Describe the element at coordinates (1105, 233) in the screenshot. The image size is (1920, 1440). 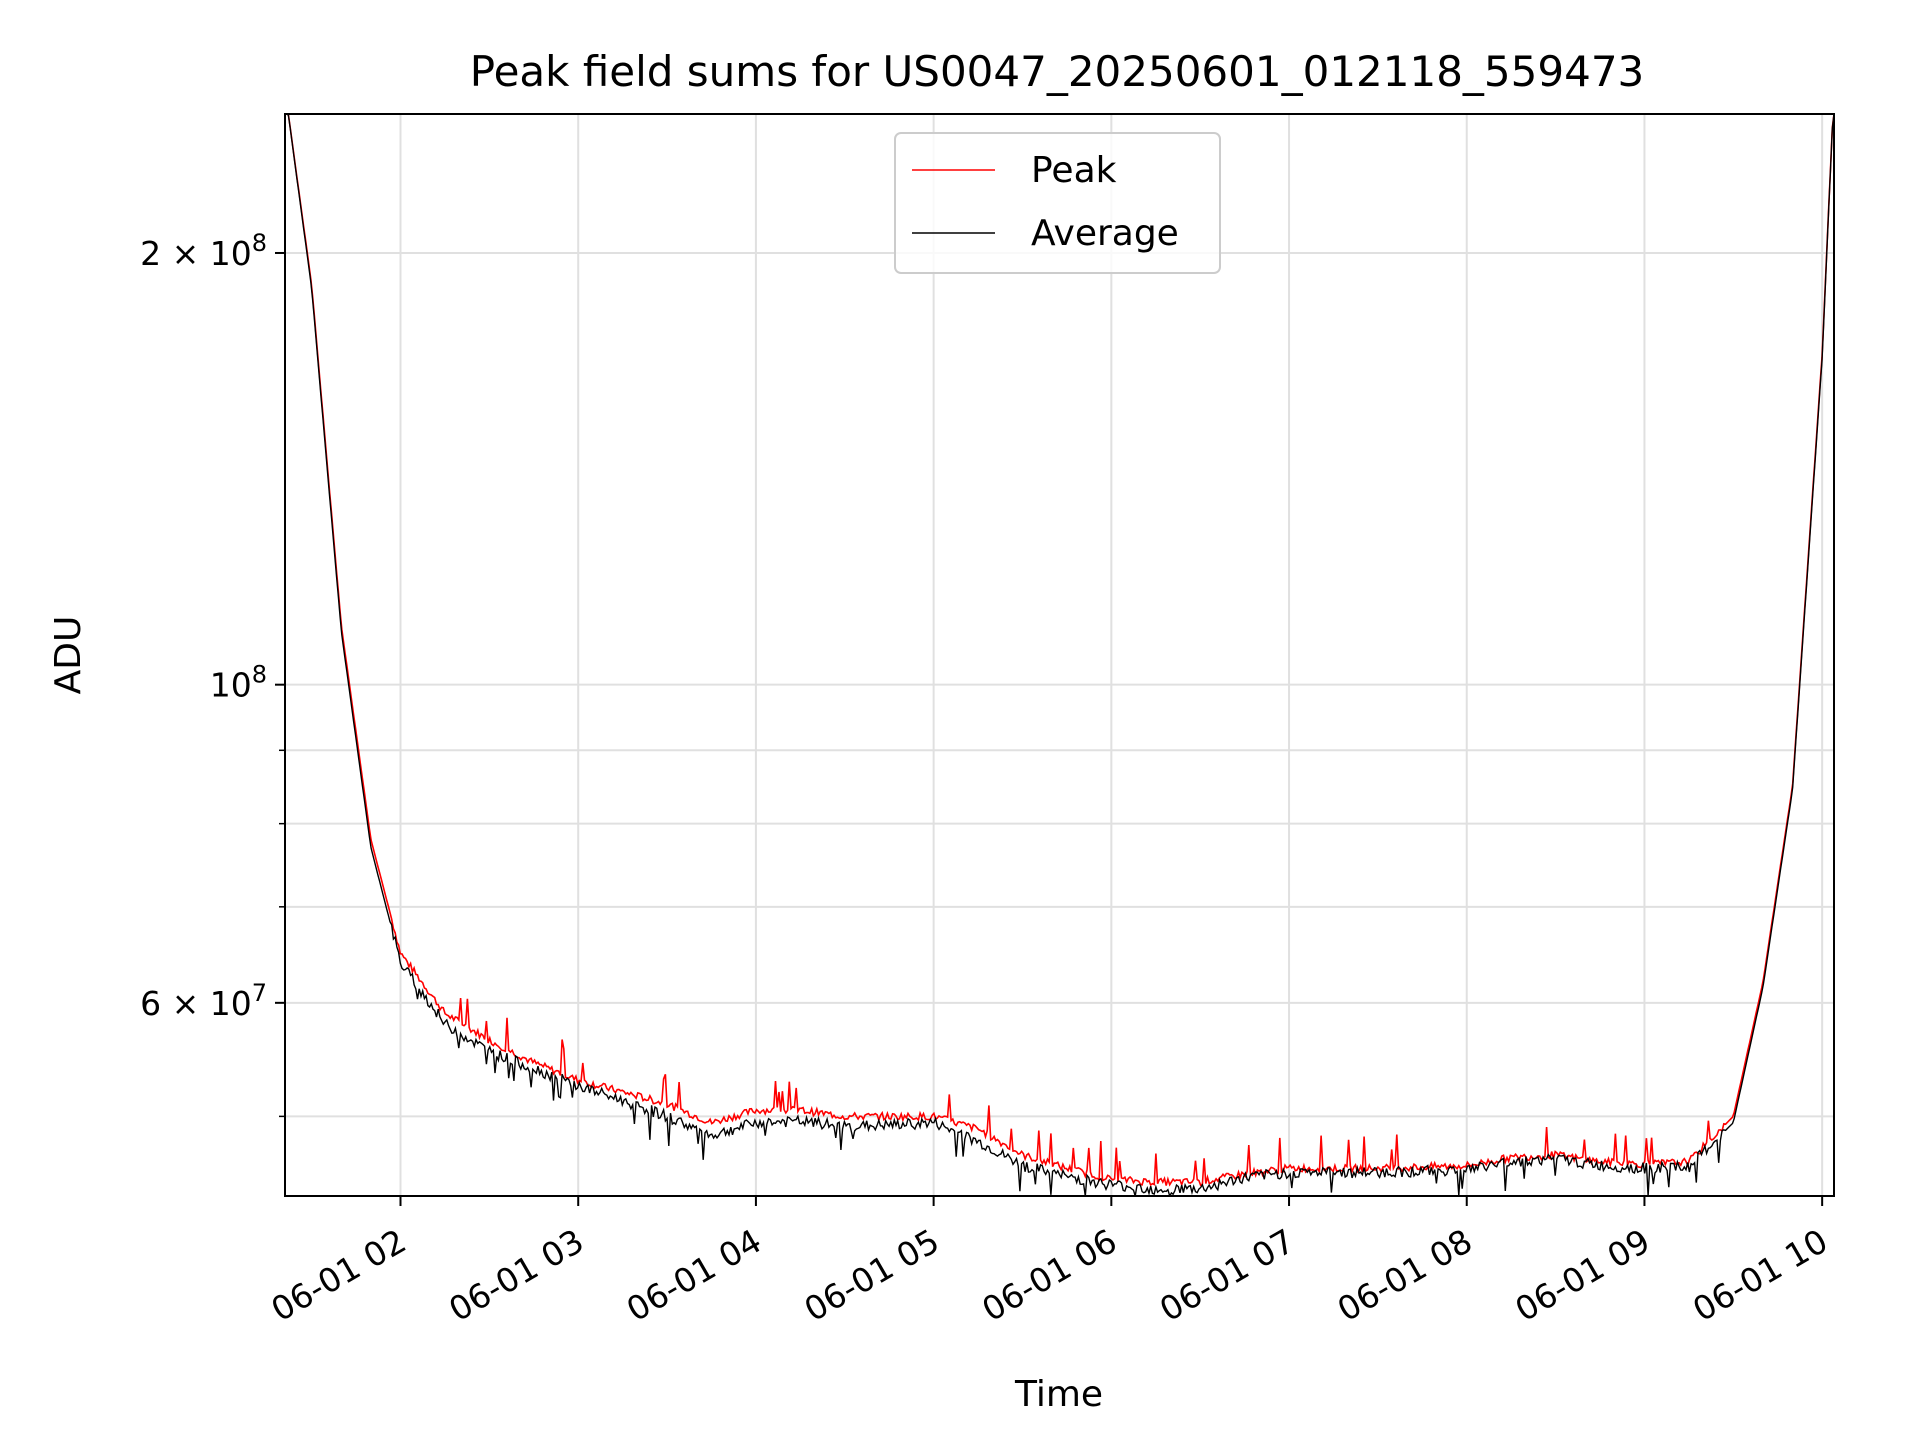
I see `legend-label-average: Average` at that location.